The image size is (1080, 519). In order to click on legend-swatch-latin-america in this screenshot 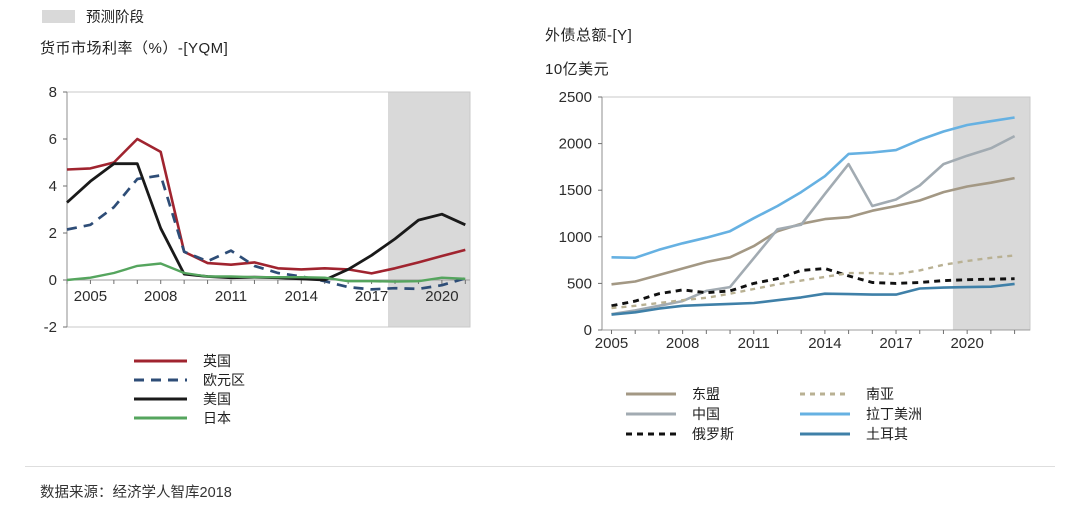, I will do `click(825, 414)`.